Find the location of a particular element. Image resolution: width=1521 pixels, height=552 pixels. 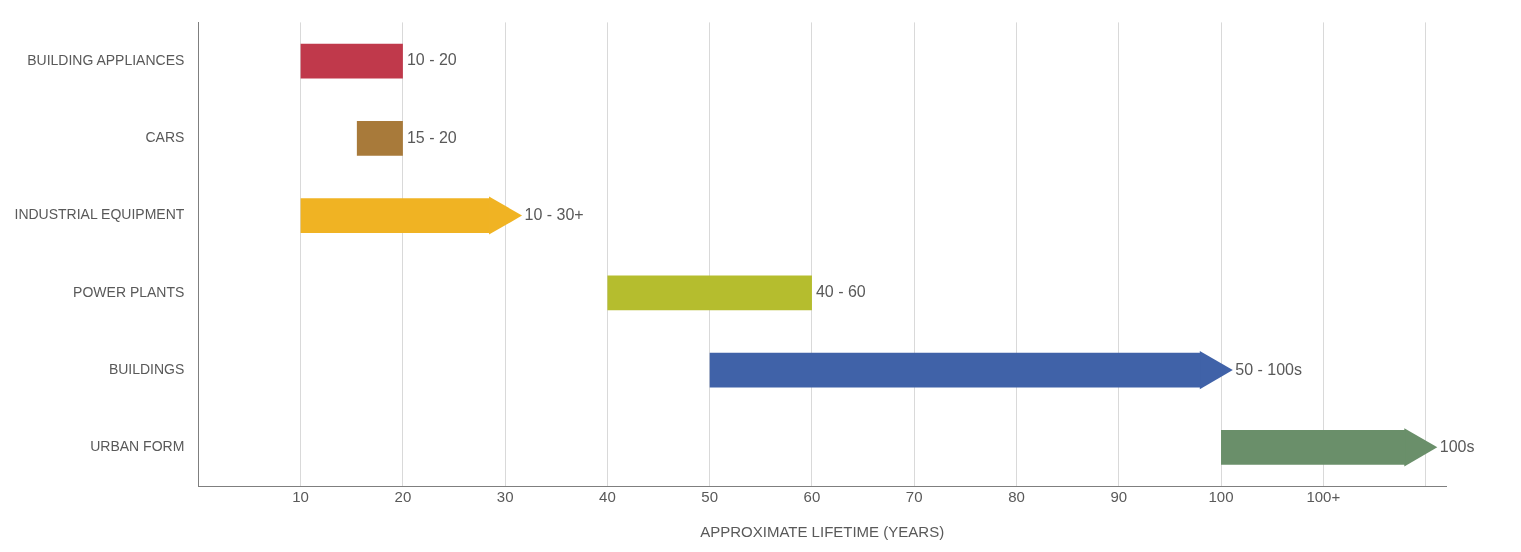

x-tick-label: 30 is located at coordinates (505, 497).